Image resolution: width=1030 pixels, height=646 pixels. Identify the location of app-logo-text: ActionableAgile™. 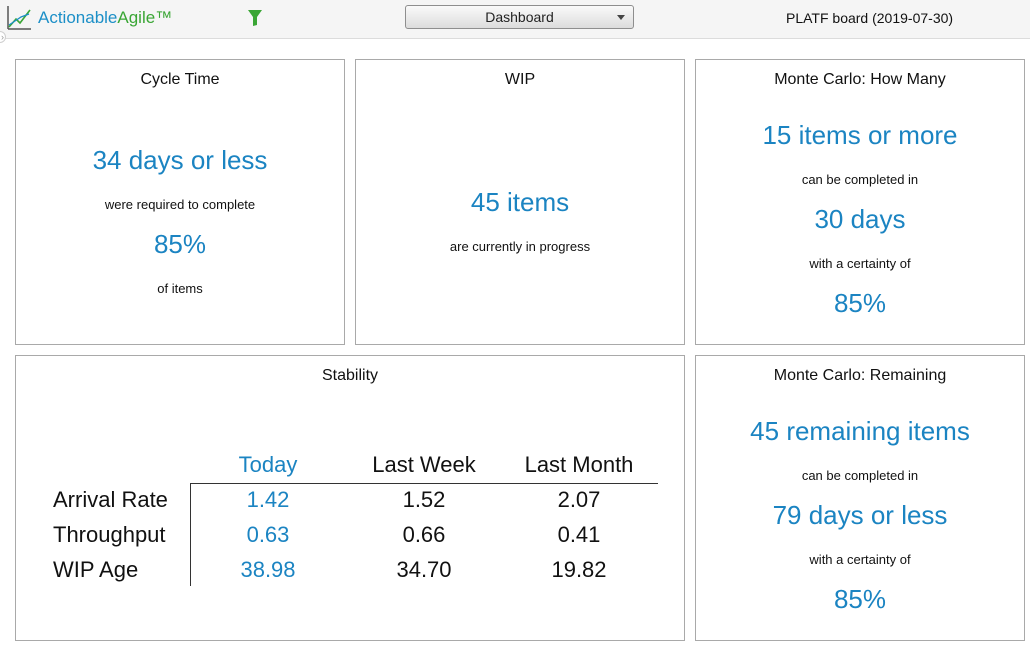
(105, 18).